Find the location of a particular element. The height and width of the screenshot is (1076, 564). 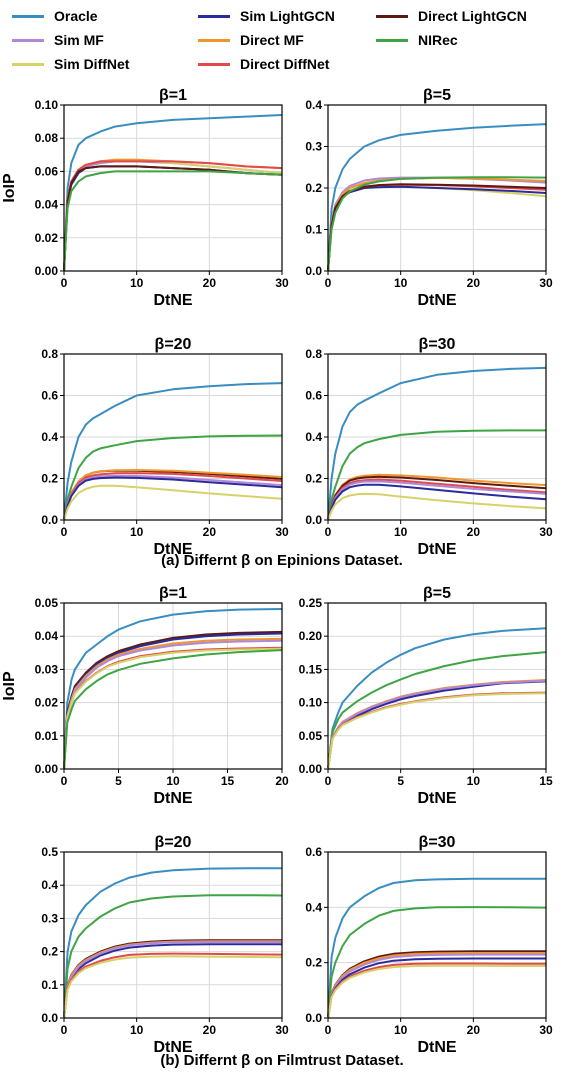

y-tick-label: 0.02 is located at coordinates (47, 703).